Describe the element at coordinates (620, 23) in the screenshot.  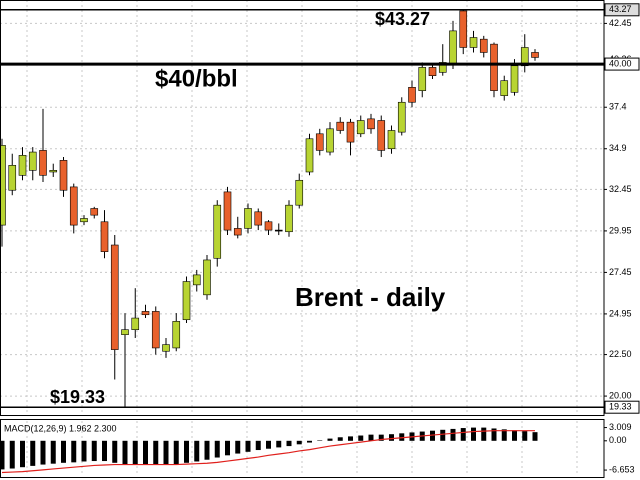
I see `y-tick-label: 42.45` at that location.